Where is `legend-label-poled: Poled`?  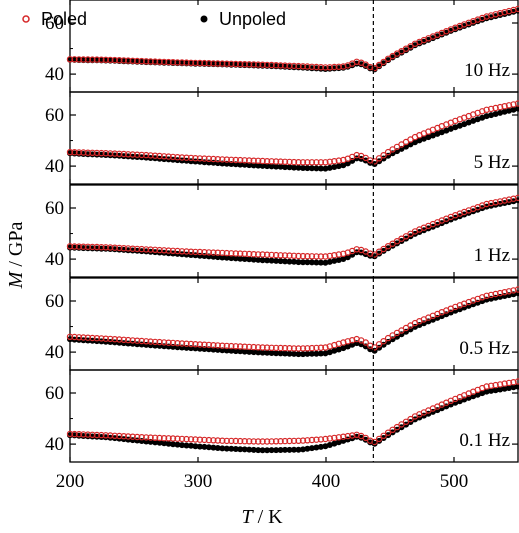
legend-label-poled: Poled is located at coordinates (64, 19).